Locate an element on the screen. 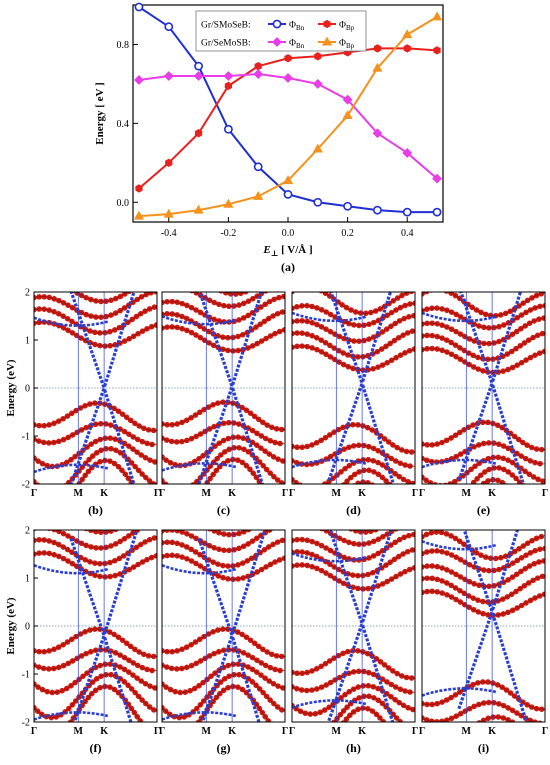 This screenshot has height=765, width=550. y-tick-label: 0.4 is located at coordinates (123, 124).